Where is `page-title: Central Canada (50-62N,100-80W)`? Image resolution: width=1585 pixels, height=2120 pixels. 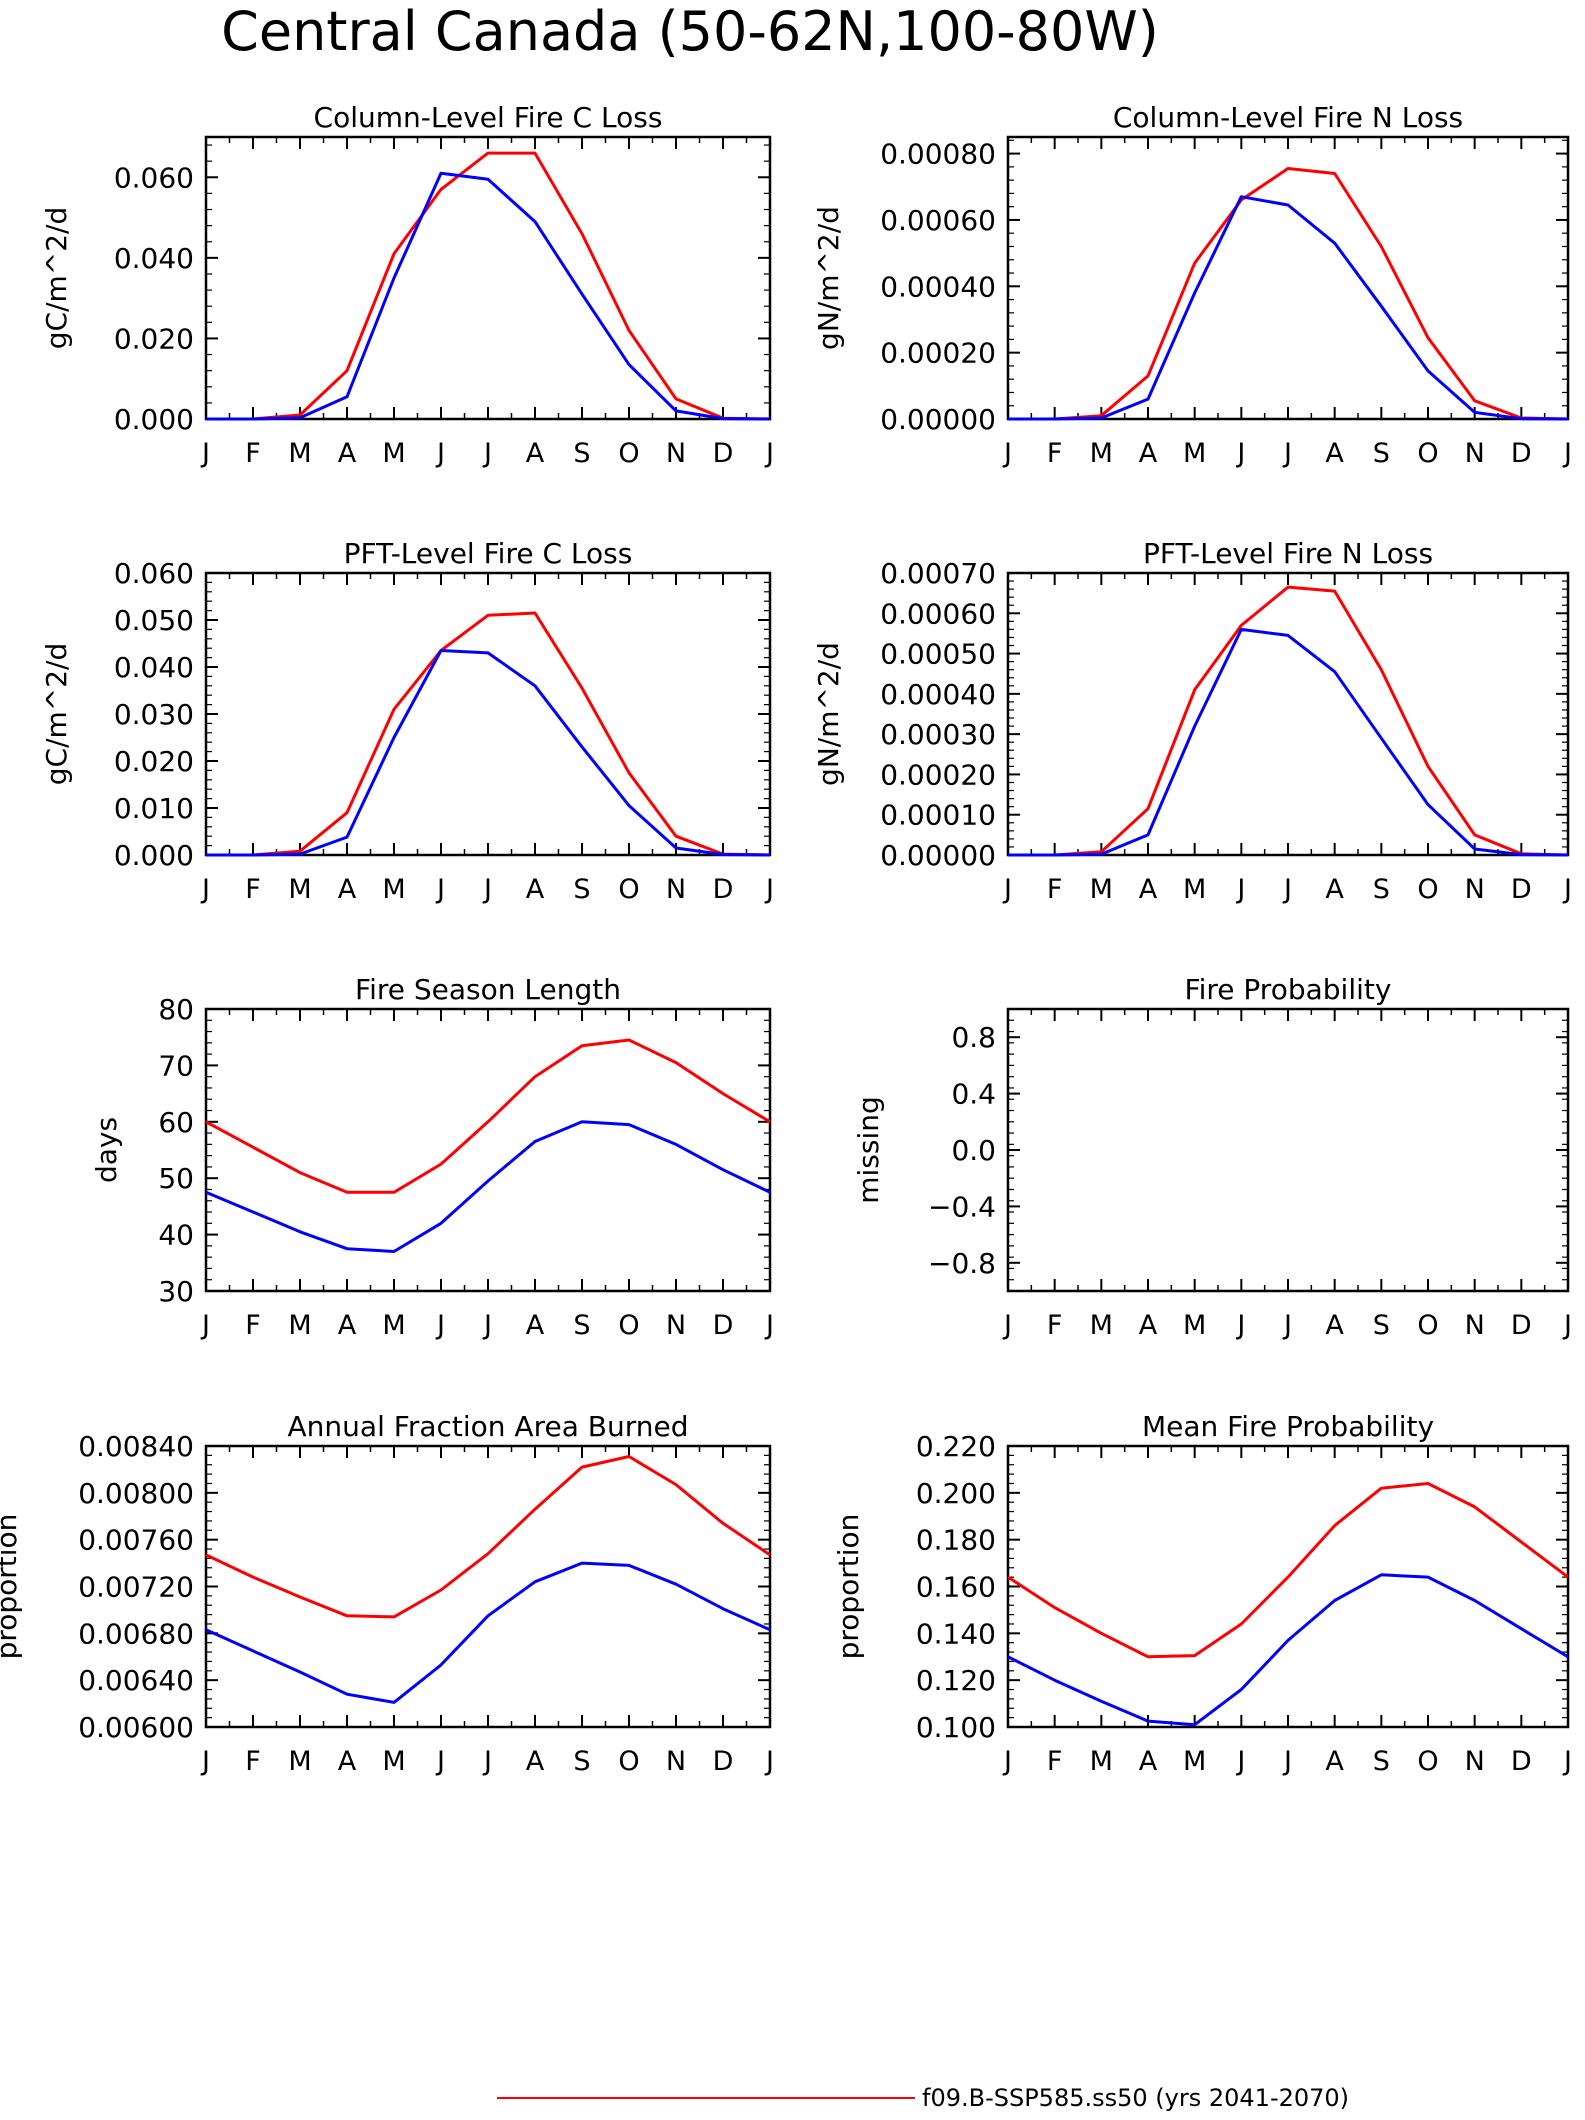
page-title: Central Canada (50-62N,100-80W) is located at coordinates (690, 31).